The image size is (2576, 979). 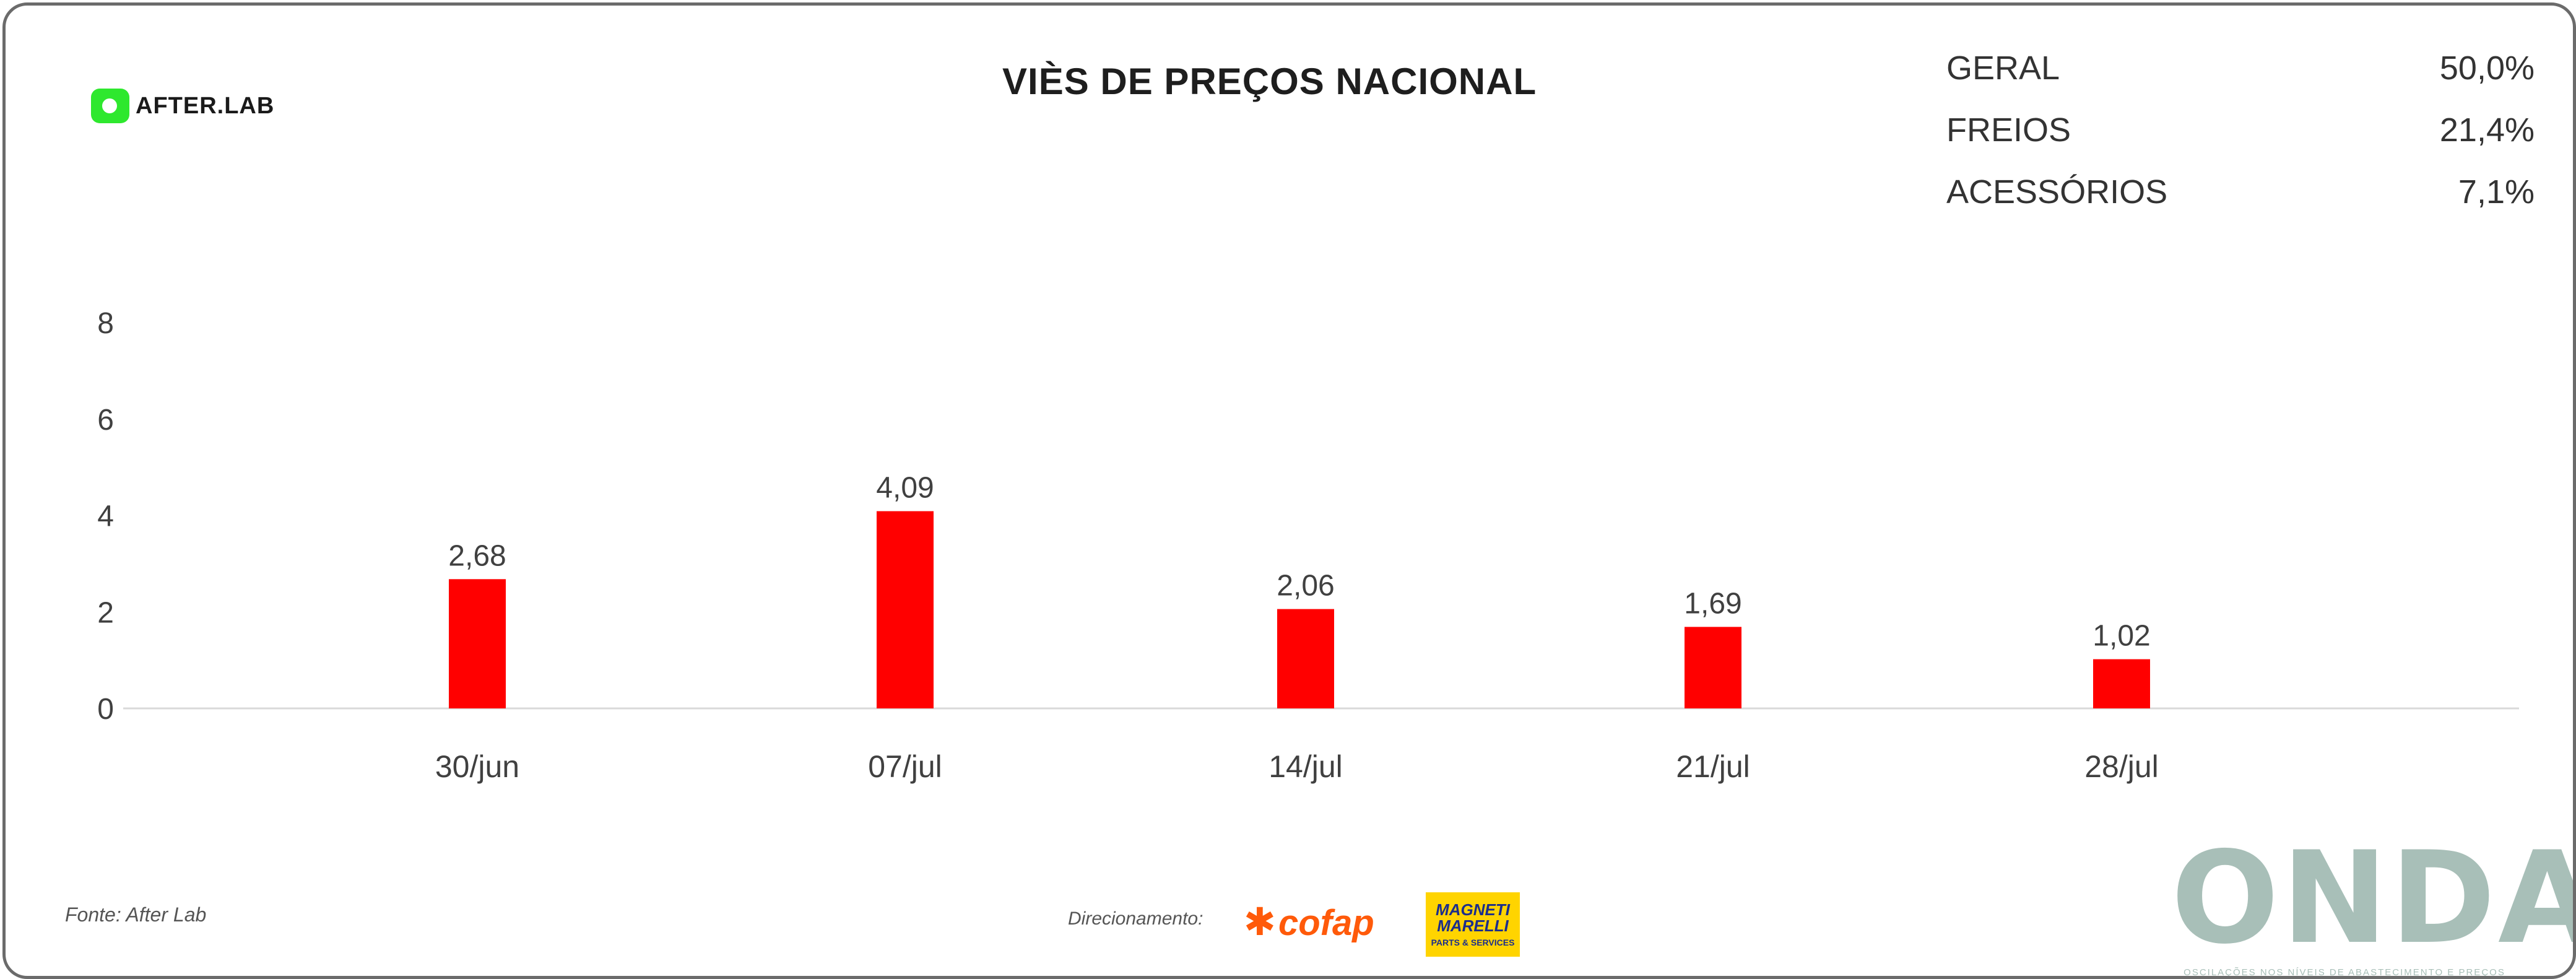 What do you see at coordinates (1473, 942) in the screenshot?
I see `magneti-logo-line3: PARTS & SERVICES` at bounding box center [1473, 942].